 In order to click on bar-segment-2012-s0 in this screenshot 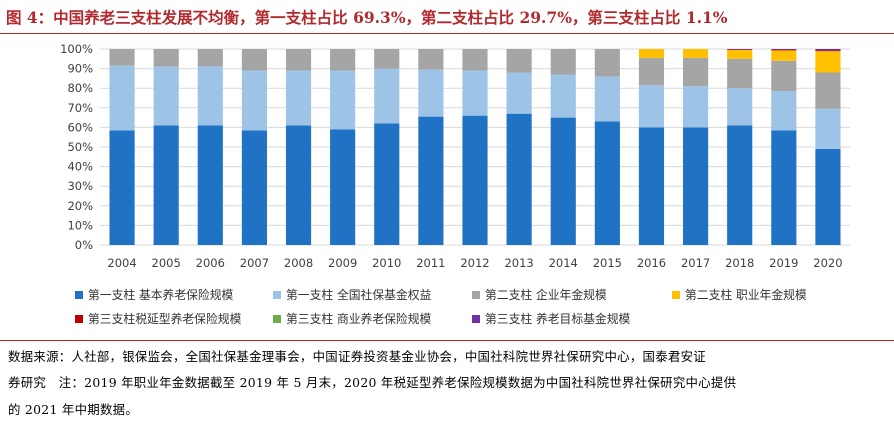, I will do `click(475, 180)`.